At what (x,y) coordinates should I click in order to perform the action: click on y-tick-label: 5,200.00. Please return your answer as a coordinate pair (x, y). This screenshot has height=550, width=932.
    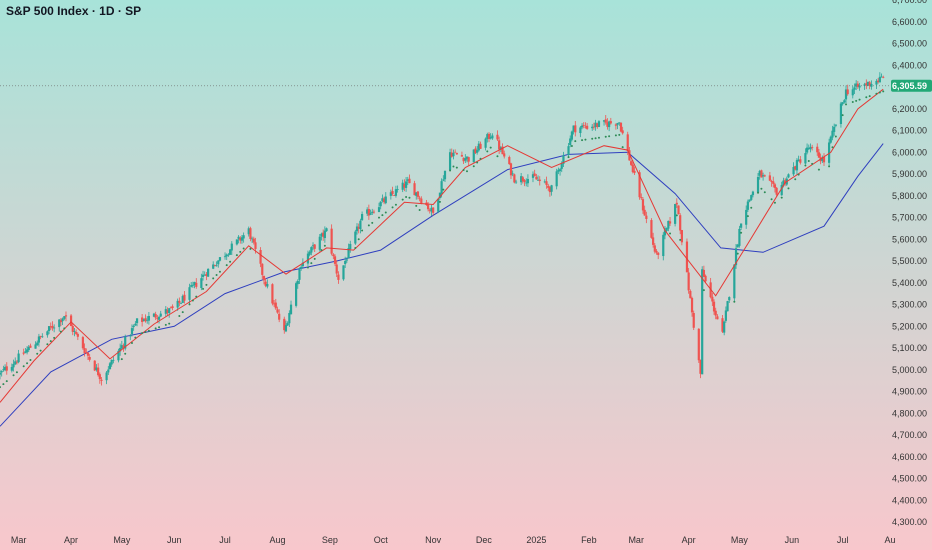
    Looking at the image, I should click on (909, 326).